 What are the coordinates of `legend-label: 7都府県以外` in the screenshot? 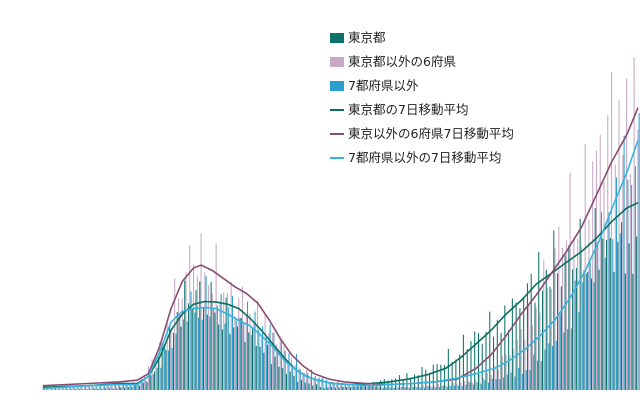 It's located at (383, 85).